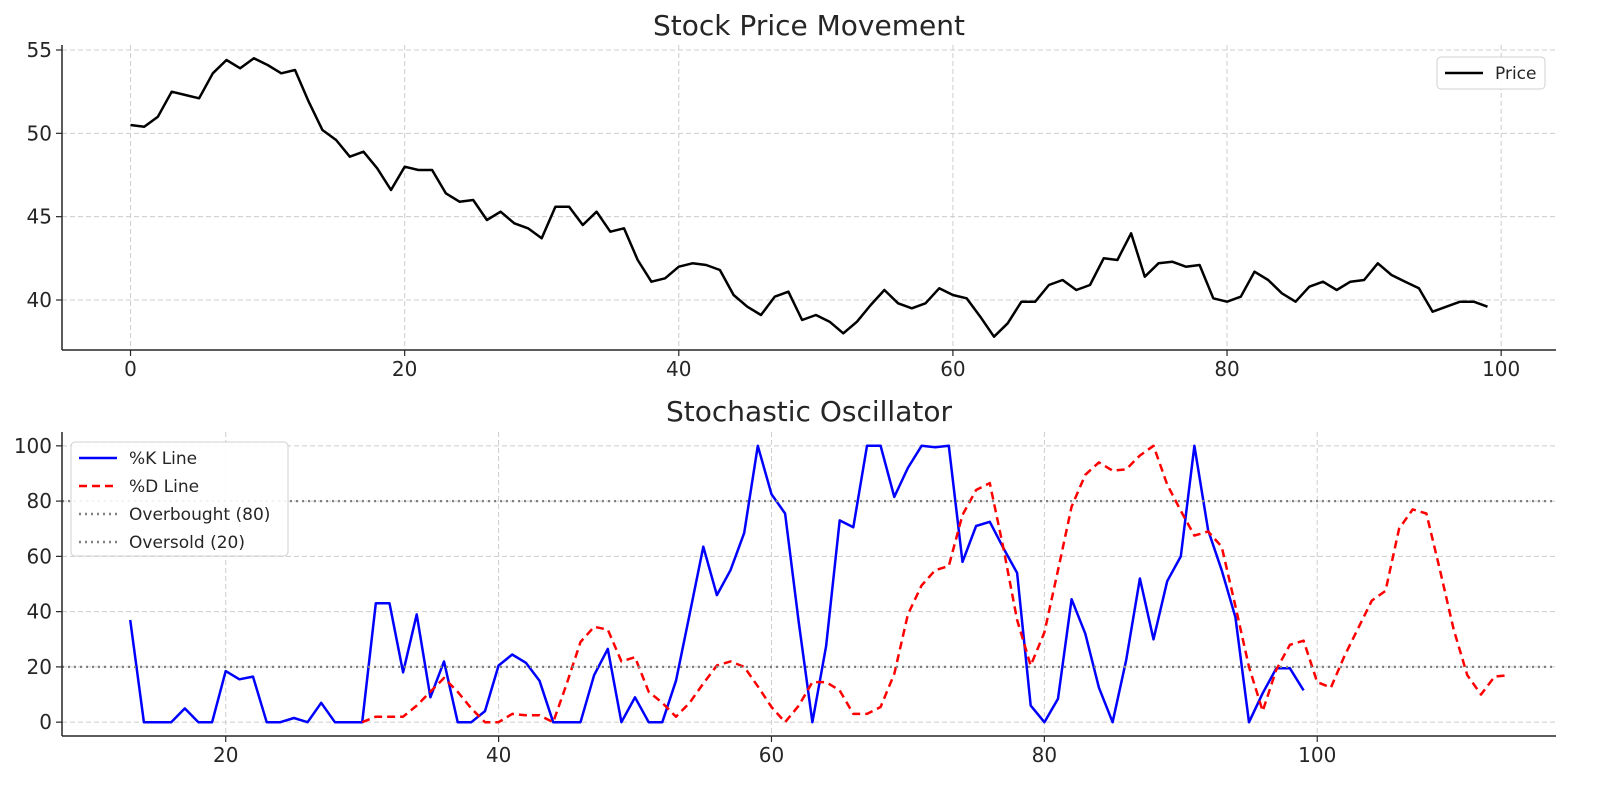 The image size is (1600, 794). I want to click on y-tick-label: 45, so click(39, 217).